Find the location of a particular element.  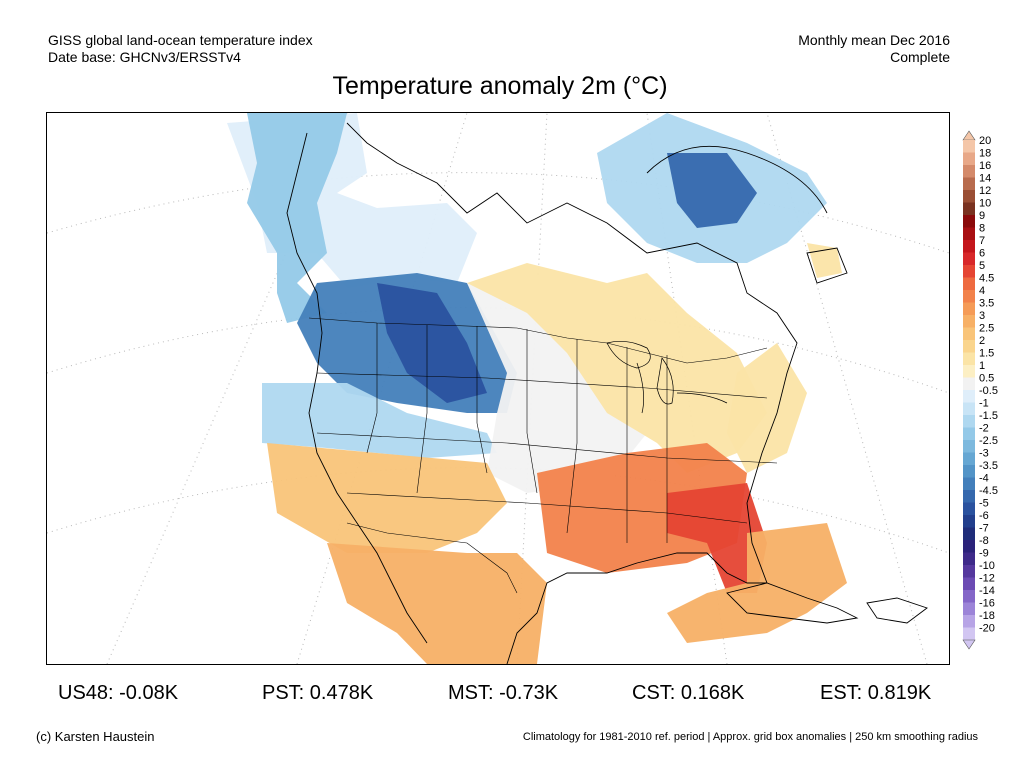

header-period: Monthly mean Dec 2016 is located at coordinates (874, 40).